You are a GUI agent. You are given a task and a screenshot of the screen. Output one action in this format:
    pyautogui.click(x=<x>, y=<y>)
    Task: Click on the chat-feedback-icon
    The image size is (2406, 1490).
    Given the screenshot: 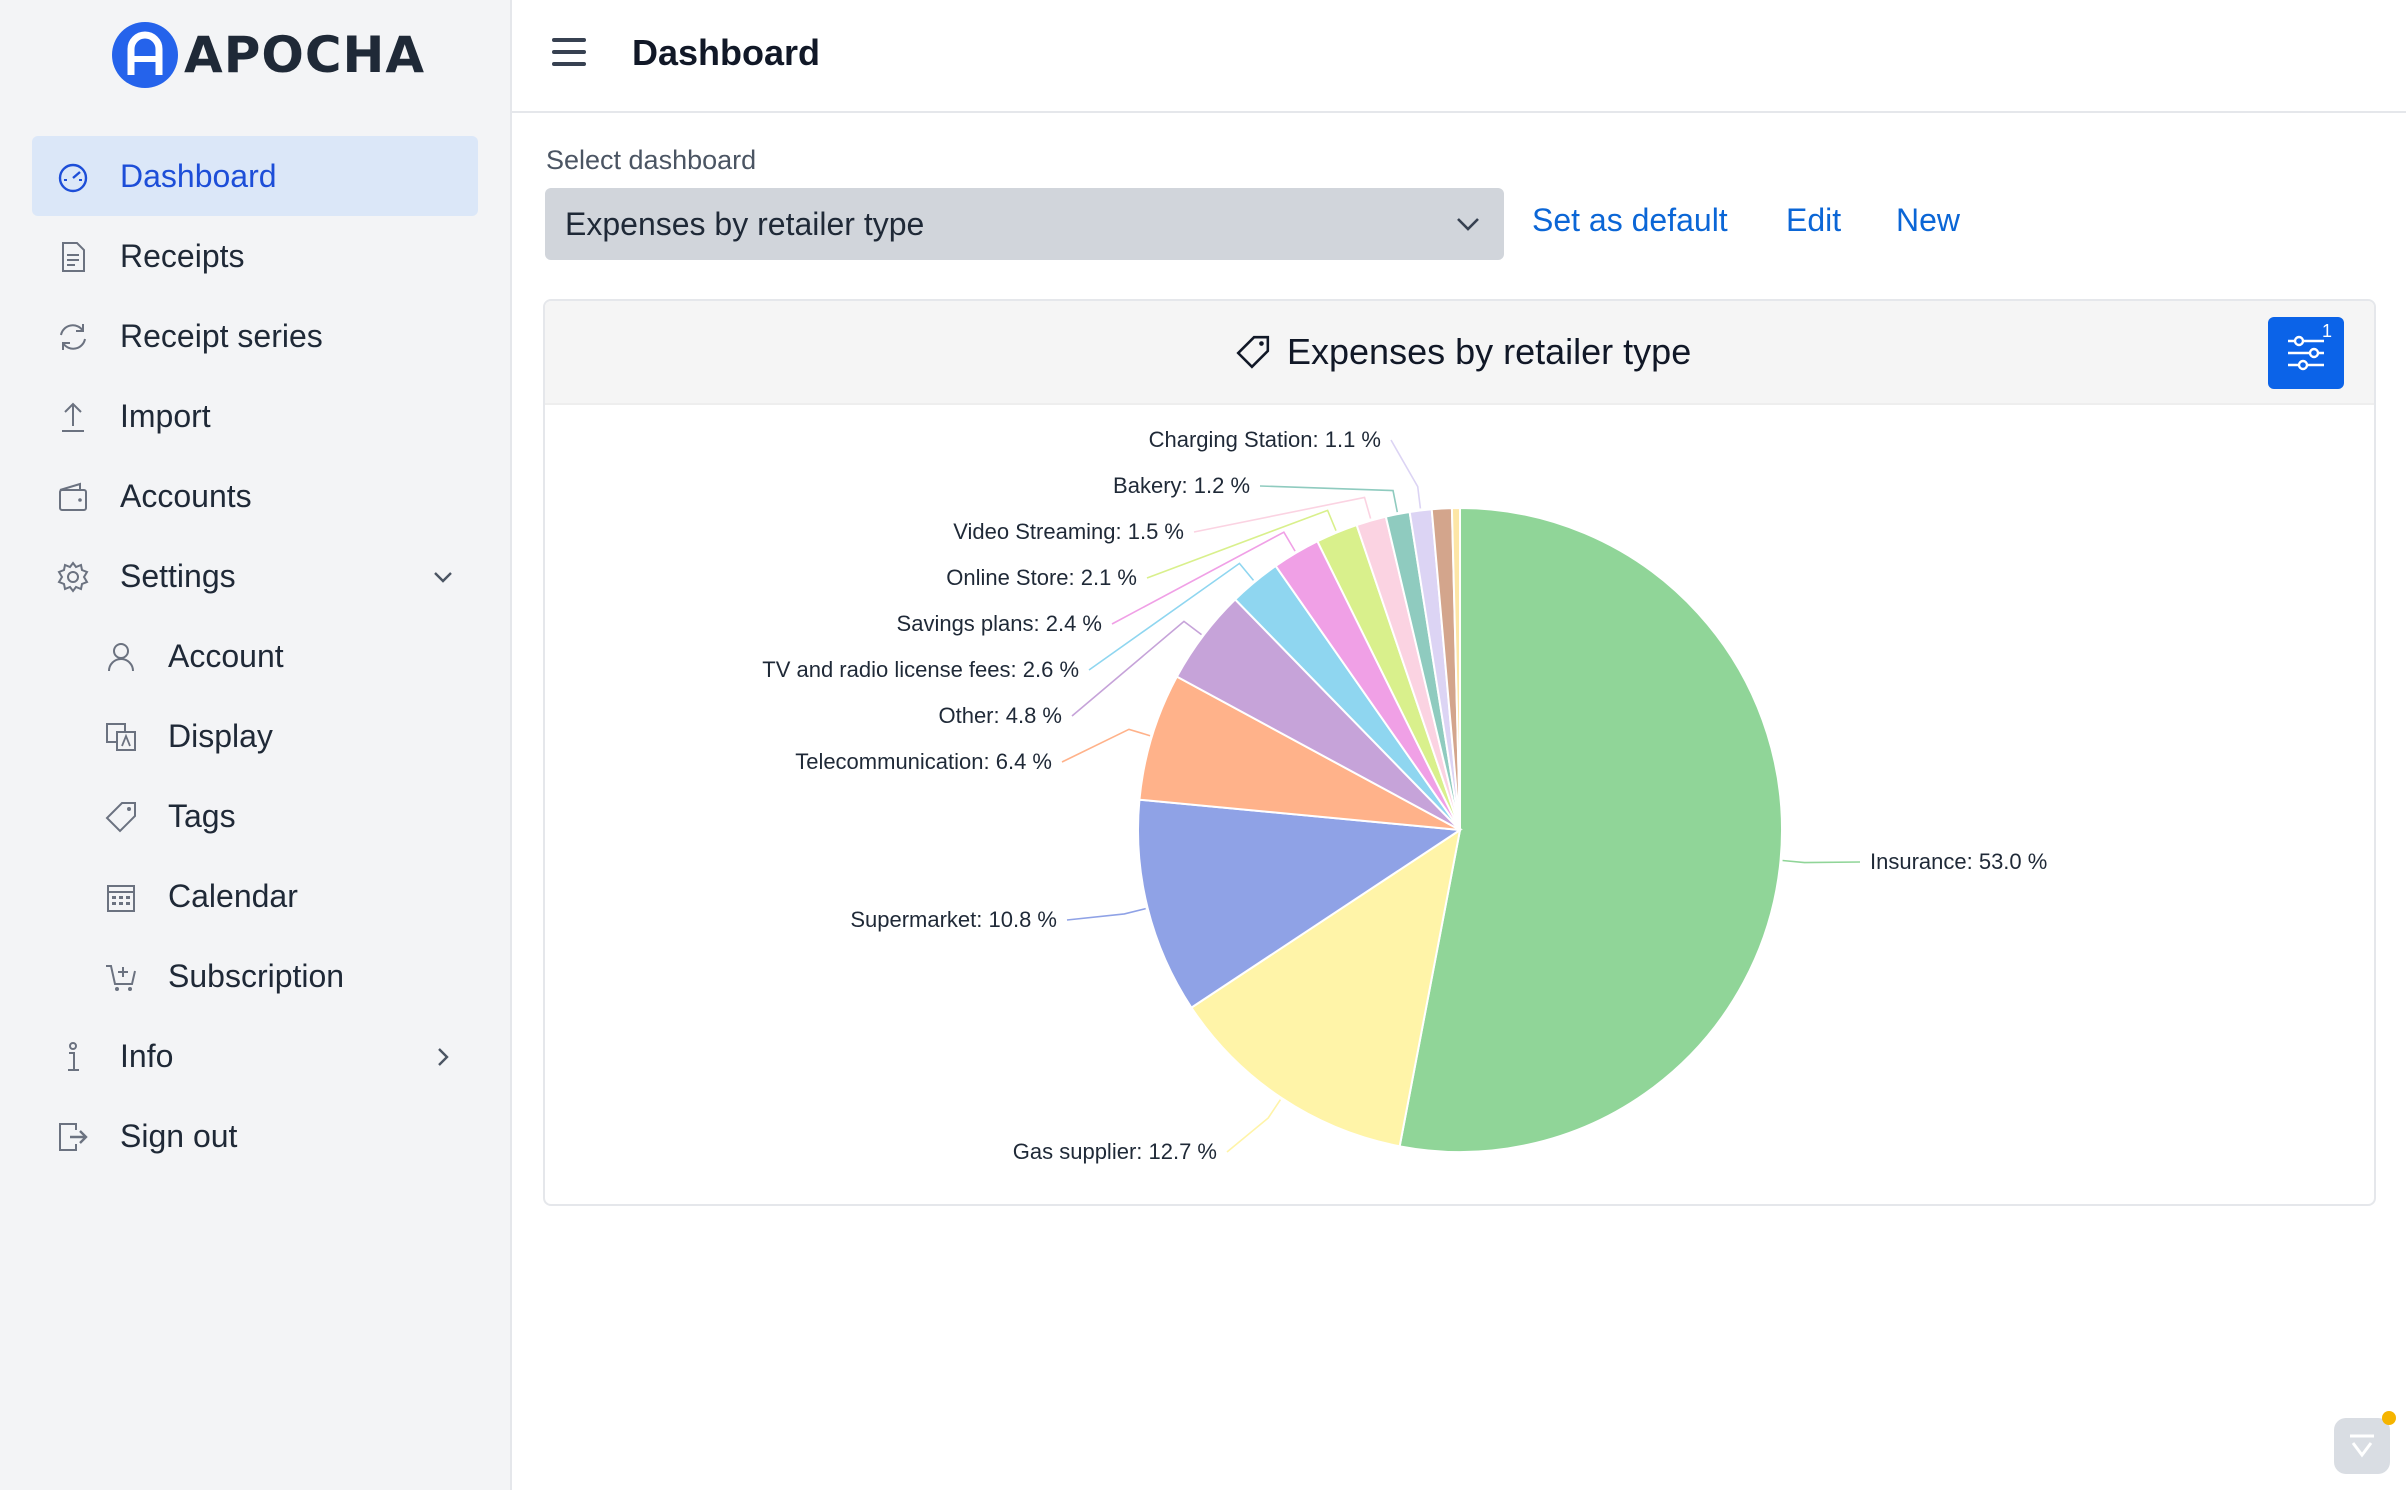 What is the action you would take?
    pyautogui.click(x=2362, y=1446)
    